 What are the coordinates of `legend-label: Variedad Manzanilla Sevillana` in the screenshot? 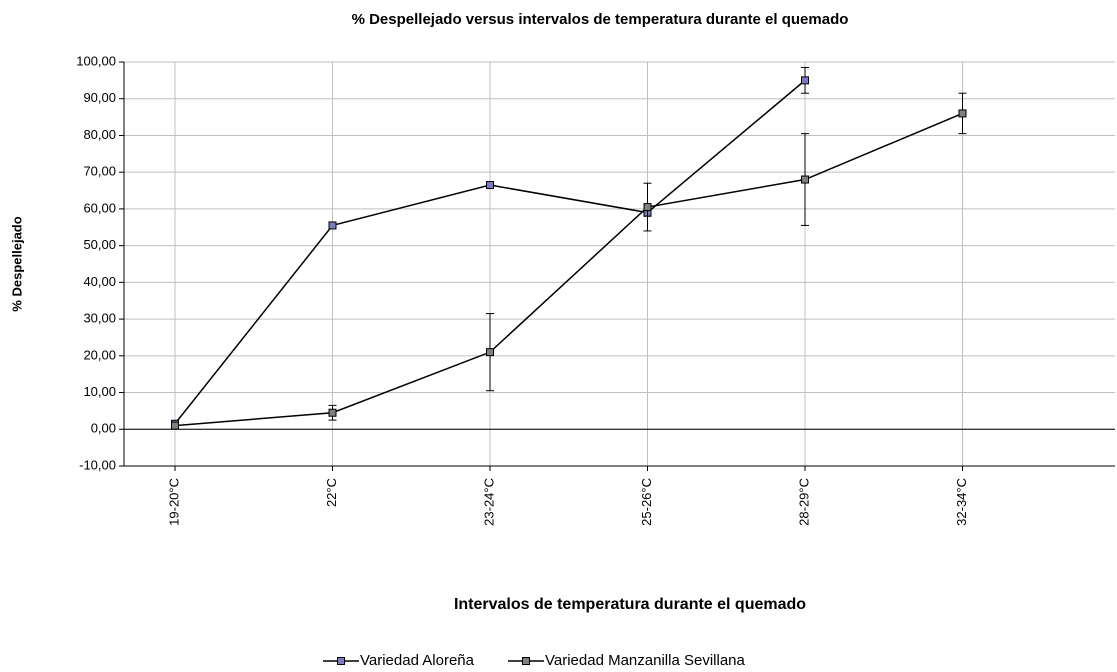 It's located at (645, 660).